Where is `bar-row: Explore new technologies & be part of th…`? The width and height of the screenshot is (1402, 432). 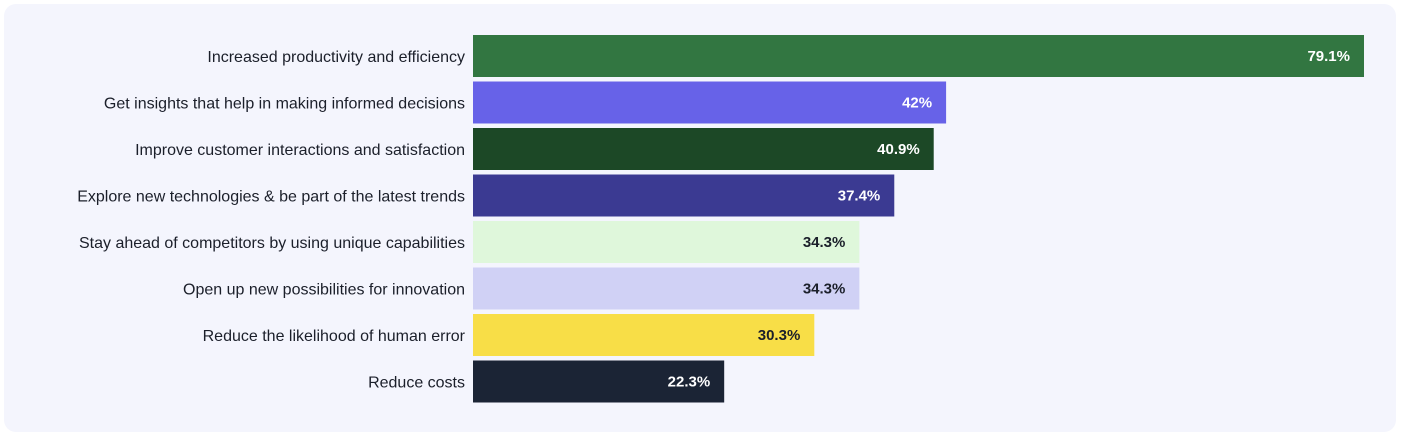 bar-row: Explore new technologies & be part of th… is located at coordinates (486, 195).